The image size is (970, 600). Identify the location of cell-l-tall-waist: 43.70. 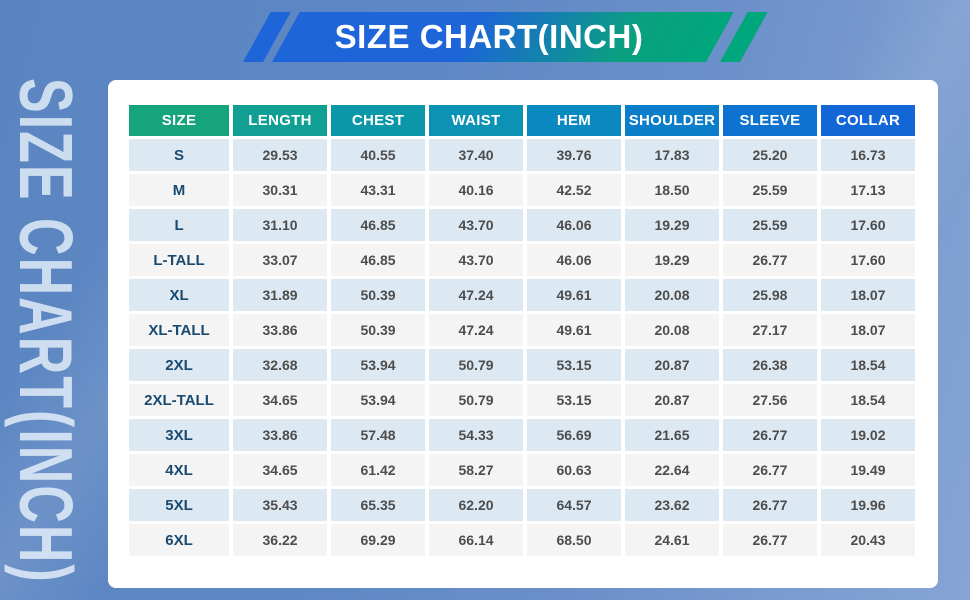
(476, 260).